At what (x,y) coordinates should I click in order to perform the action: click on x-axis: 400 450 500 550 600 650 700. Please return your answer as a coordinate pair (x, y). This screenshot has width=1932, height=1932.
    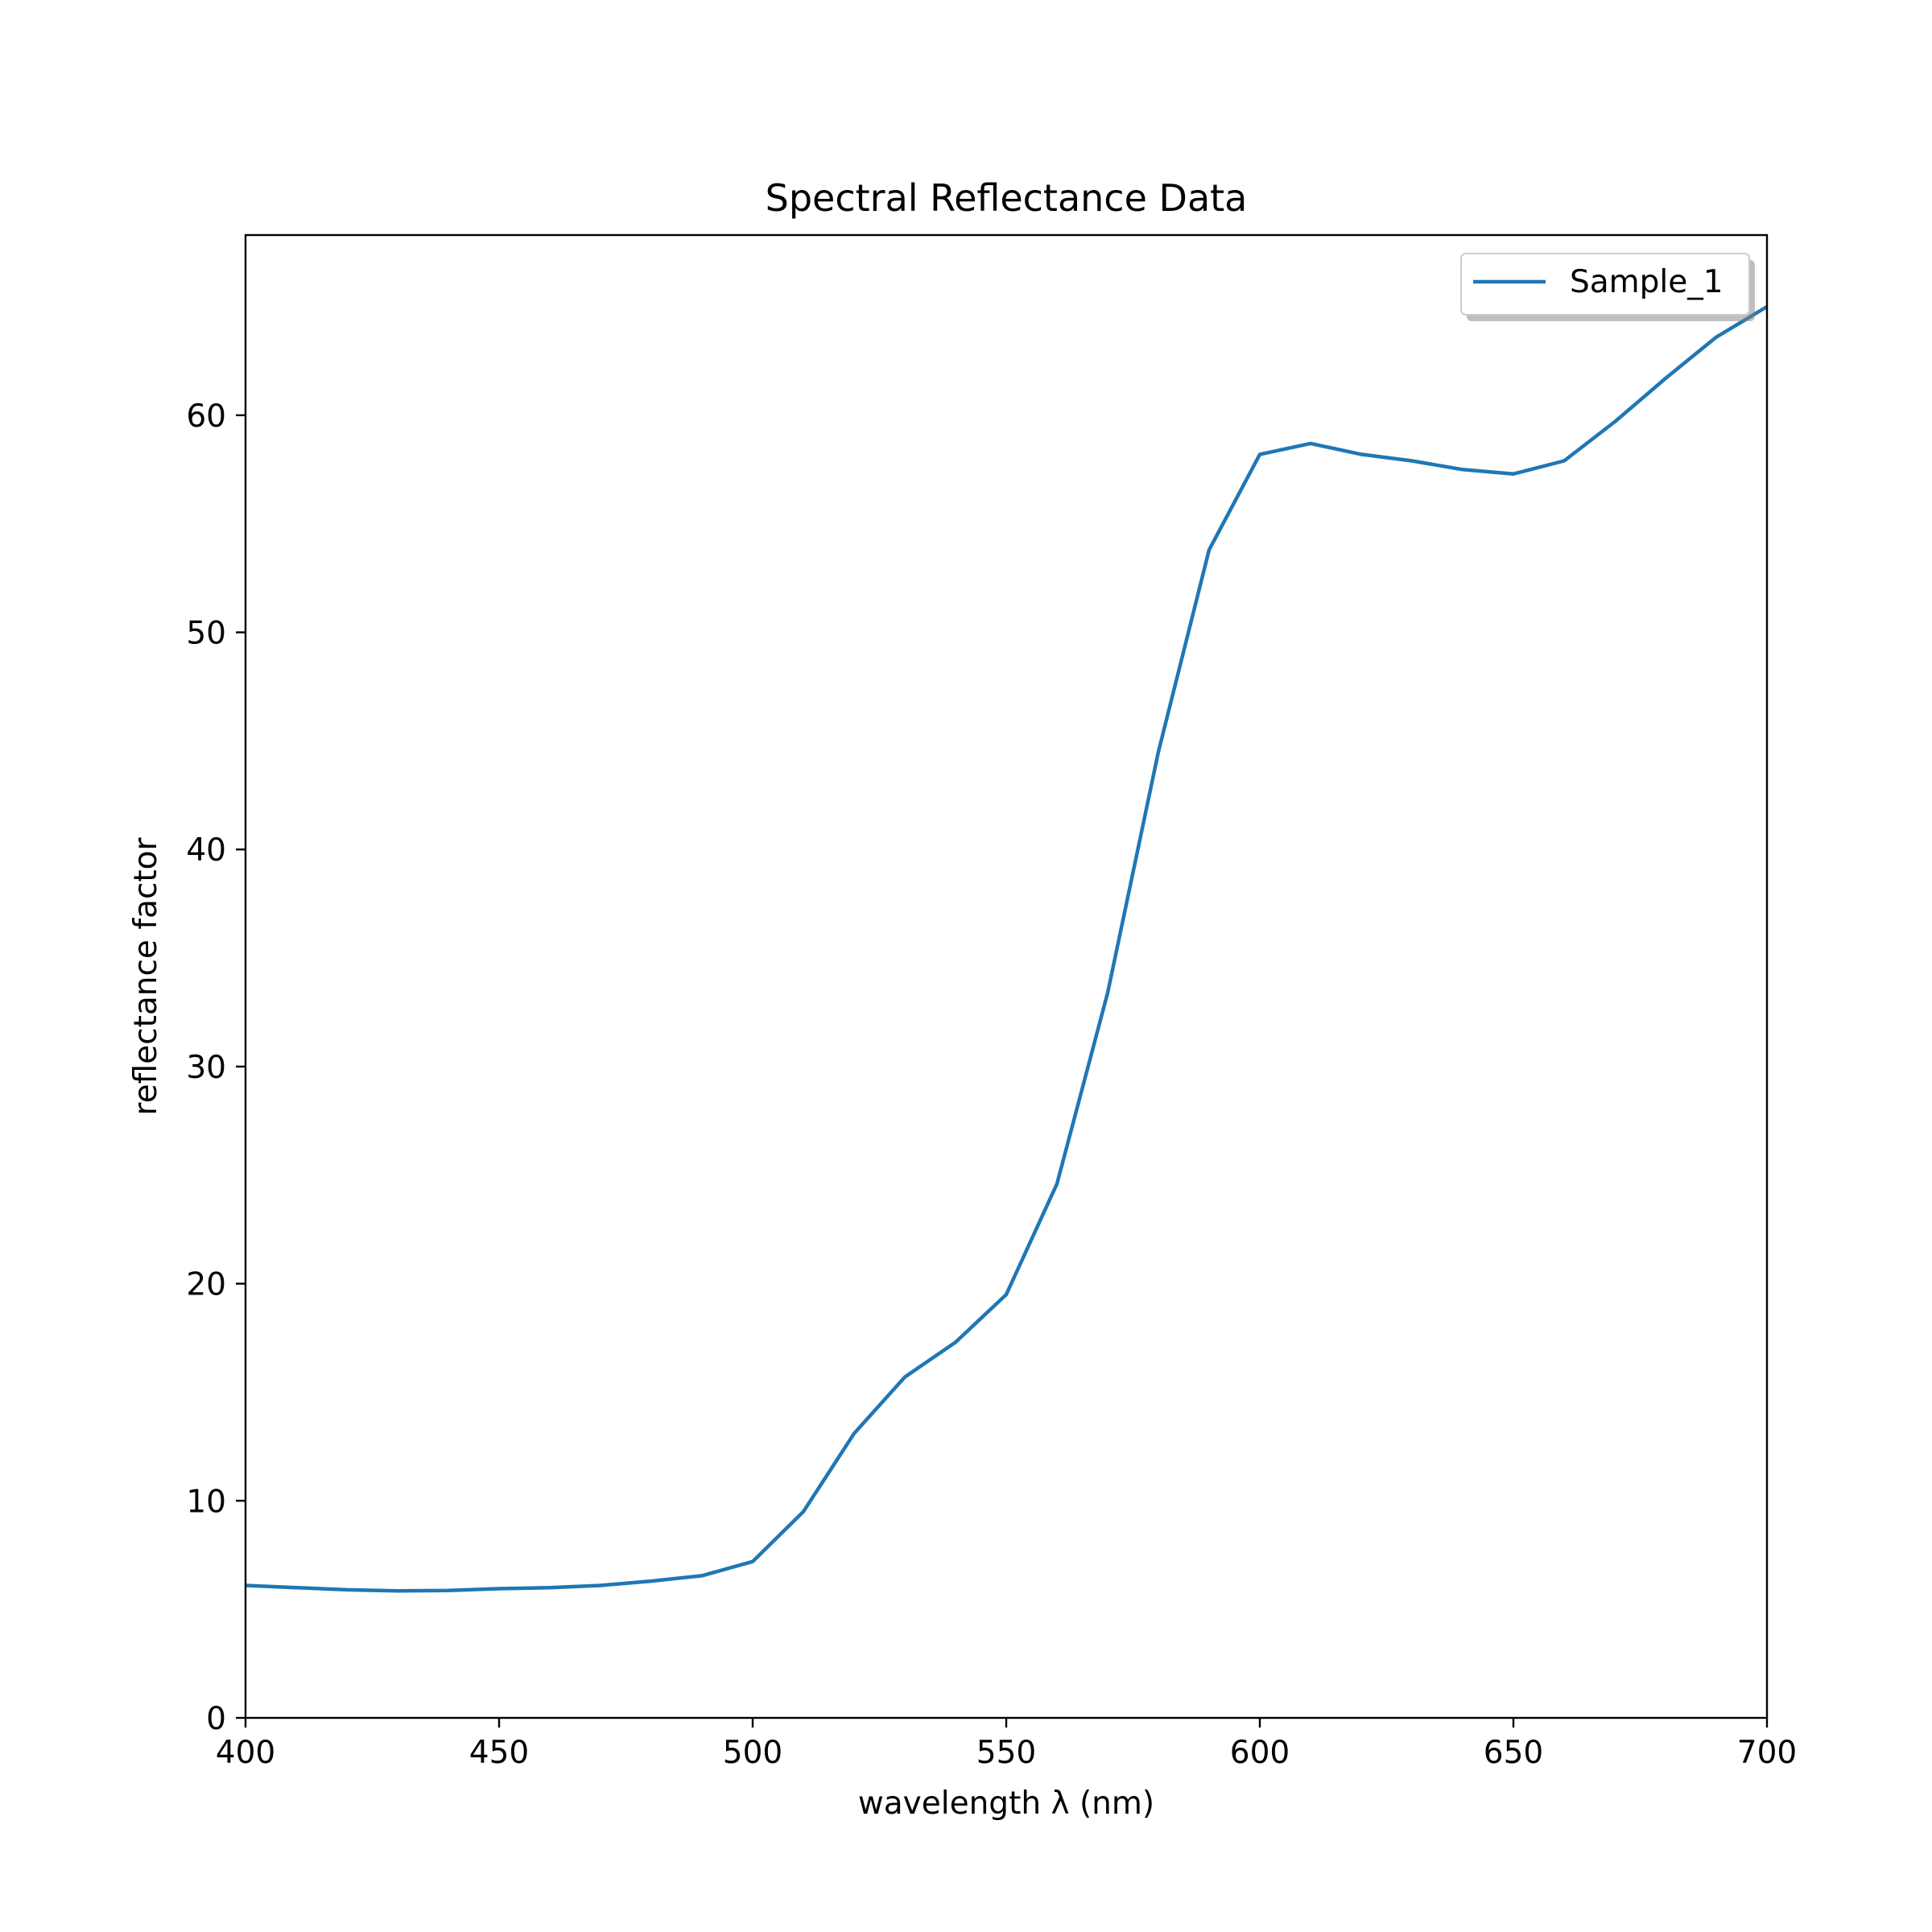
    Looking at the image, I should click on (1007, 1744).